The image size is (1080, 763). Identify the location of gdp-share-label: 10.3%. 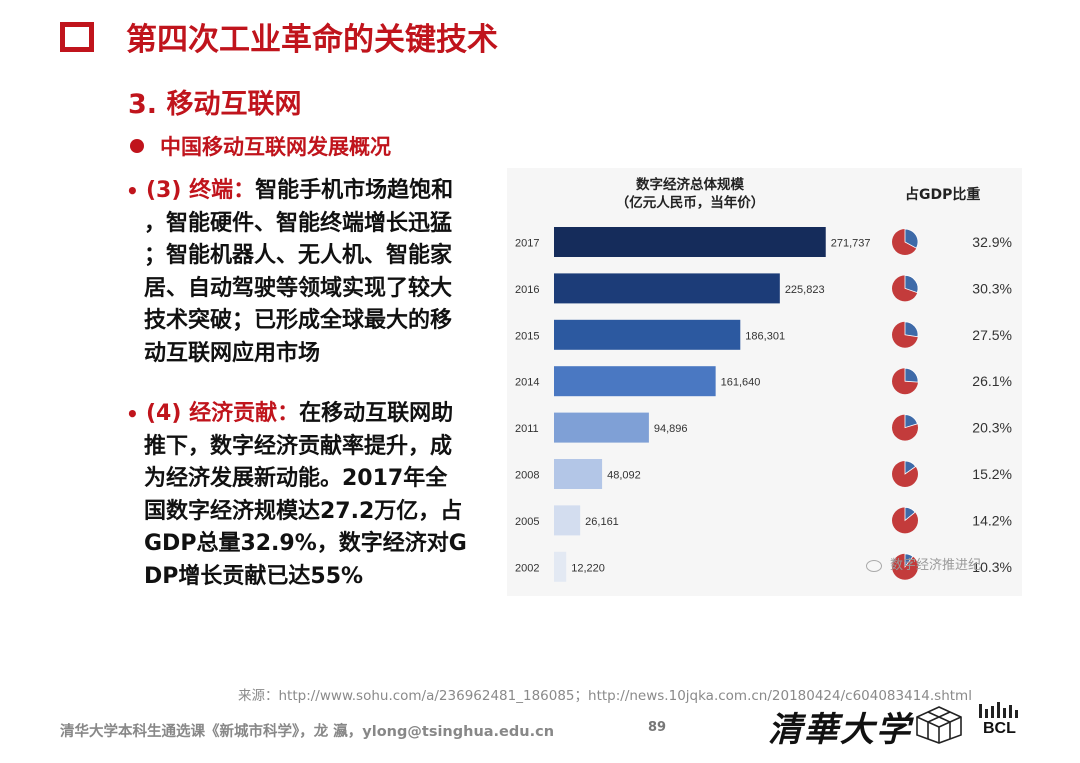
(992, 567).